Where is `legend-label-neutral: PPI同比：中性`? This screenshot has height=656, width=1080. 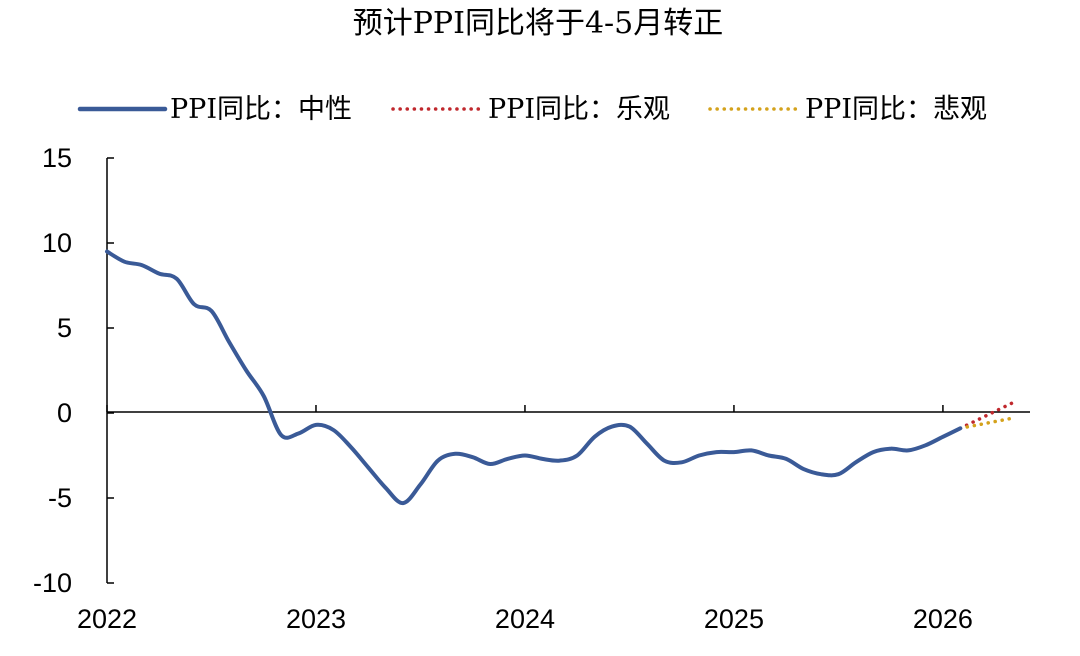
legend-label-neutral: PPI同比：中性 is located at coordinates (261, 109).